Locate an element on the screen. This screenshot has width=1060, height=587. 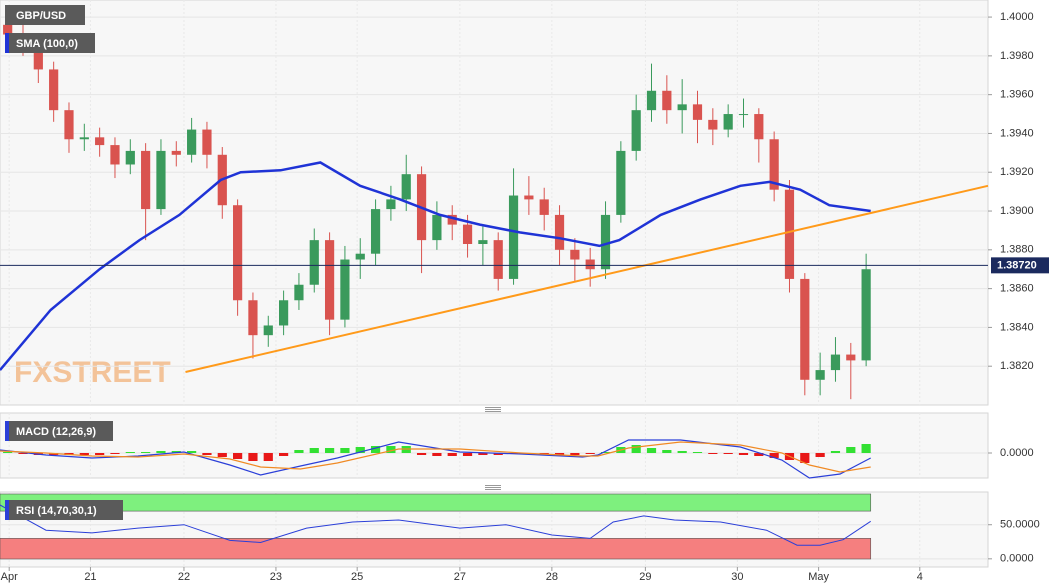
x-tick-label: 27 is located at coordinates (460, 577).